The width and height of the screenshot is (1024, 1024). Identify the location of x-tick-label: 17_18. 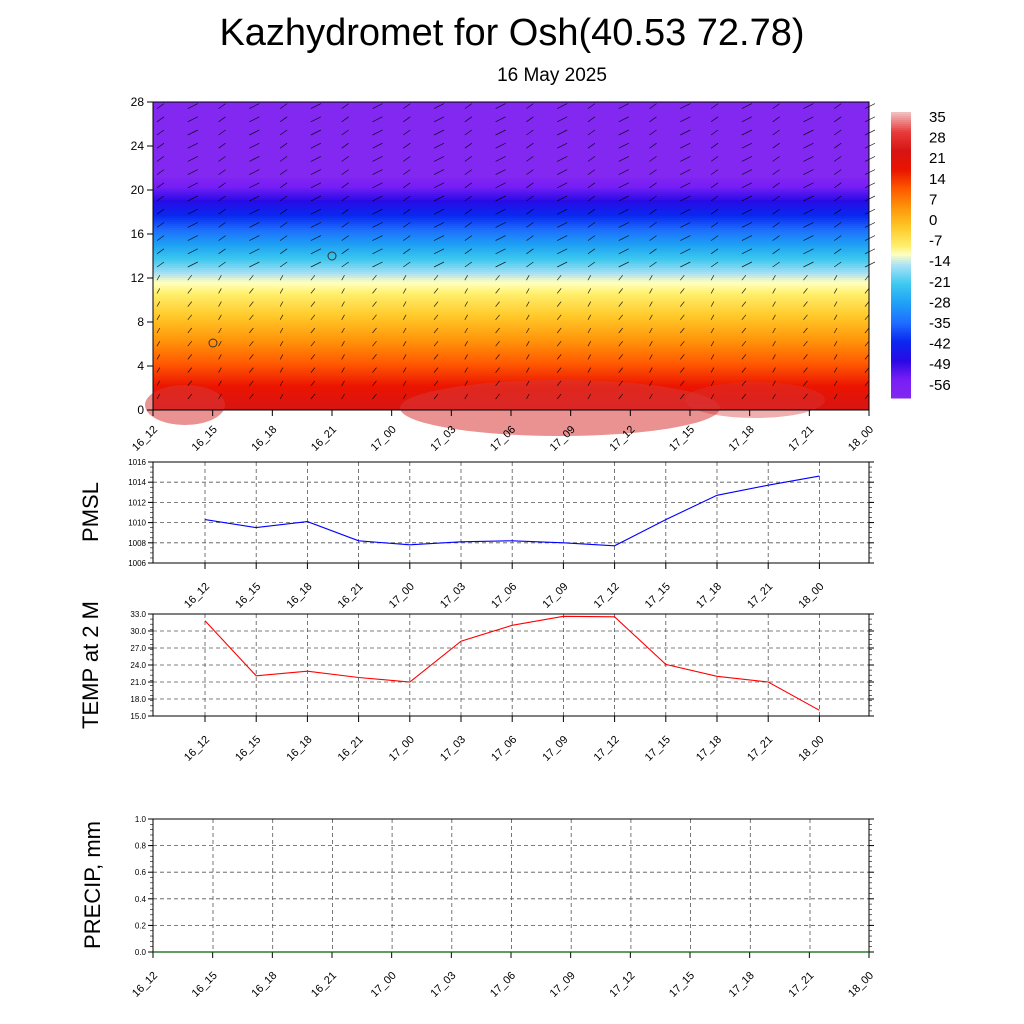
(742, 985).